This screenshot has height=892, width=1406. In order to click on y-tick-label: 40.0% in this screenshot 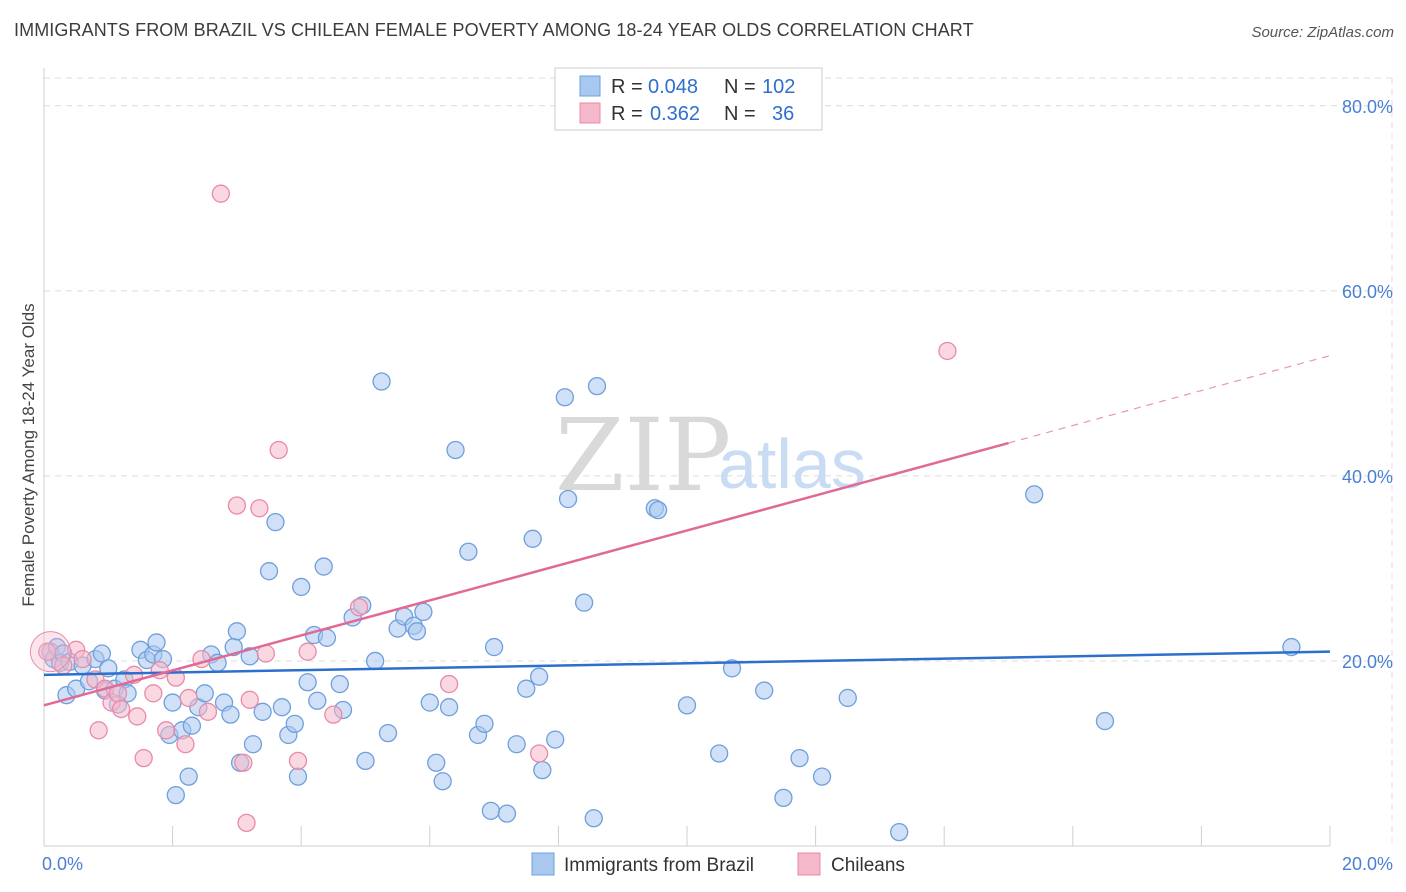, I will do `click(1367, 477)`.